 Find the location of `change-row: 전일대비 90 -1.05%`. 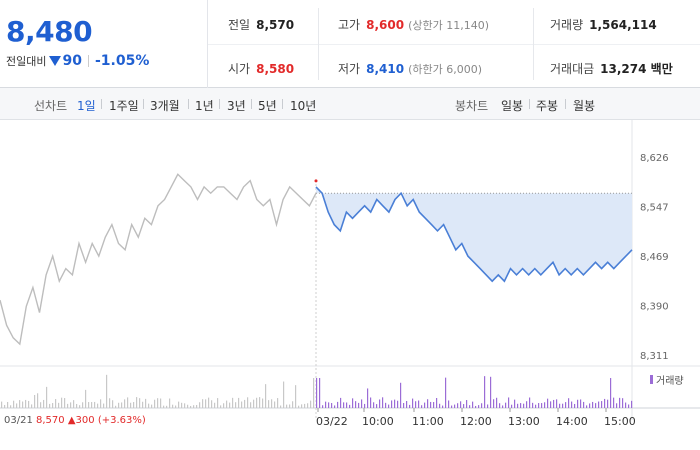

change-row: 전일대비 90 -1.05% is located at coordinates (77, 61).